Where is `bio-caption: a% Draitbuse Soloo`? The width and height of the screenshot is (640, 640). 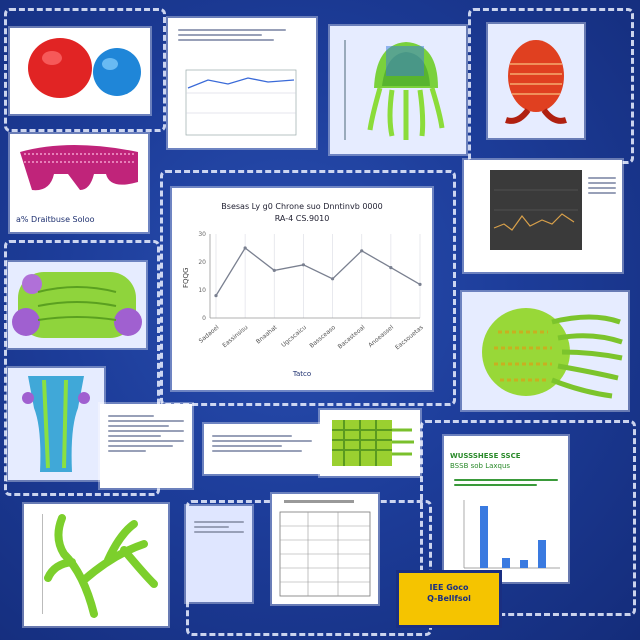
bio-caption: a% Draitbuse Soloo is located at coordinates (55, 220).